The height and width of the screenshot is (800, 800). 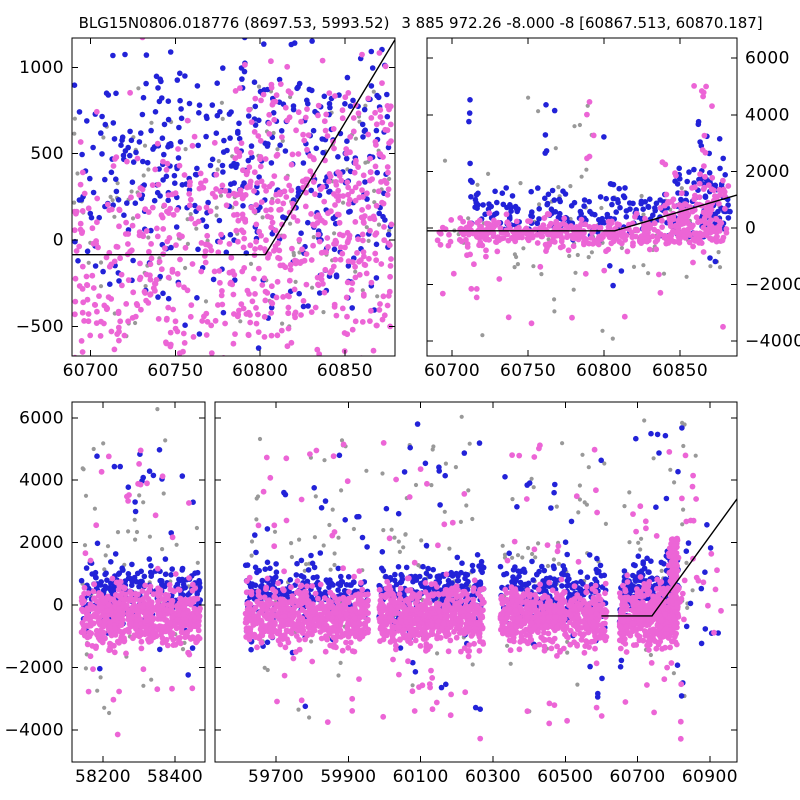 I want to click on scatter-series-b2-s4-pink-out, so click(x=554, y=584).